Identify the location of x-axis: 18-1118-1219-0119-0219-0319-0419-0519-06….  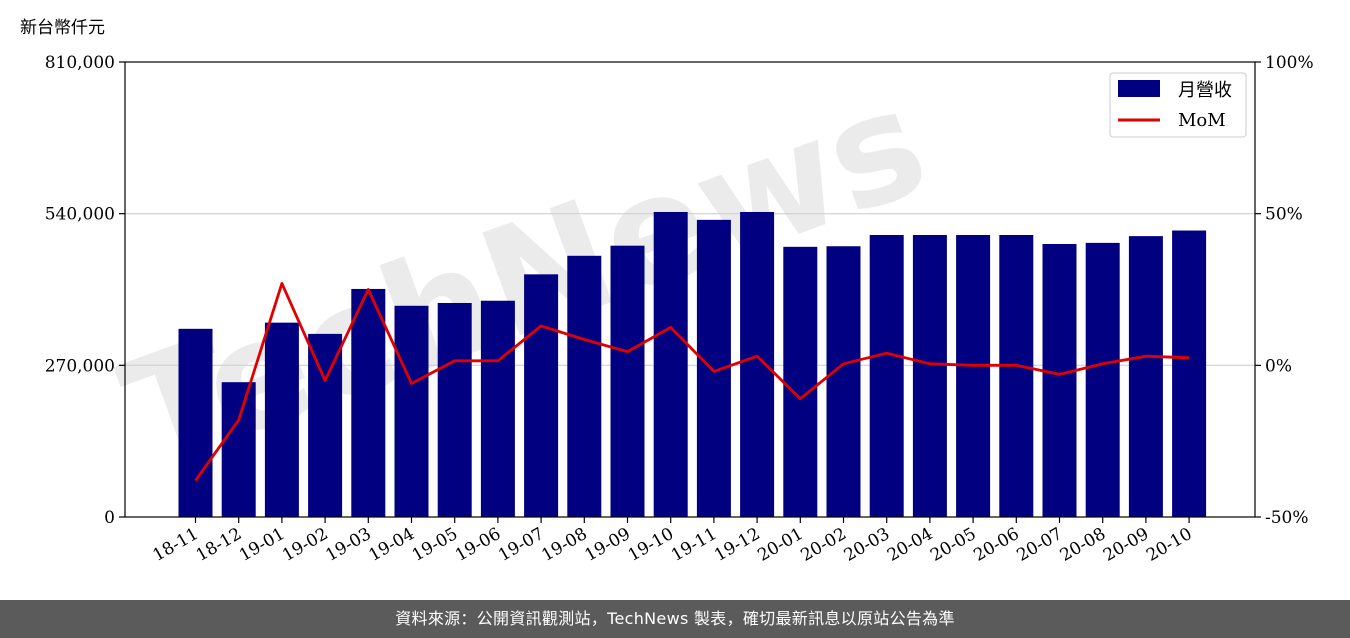
(673, 541).